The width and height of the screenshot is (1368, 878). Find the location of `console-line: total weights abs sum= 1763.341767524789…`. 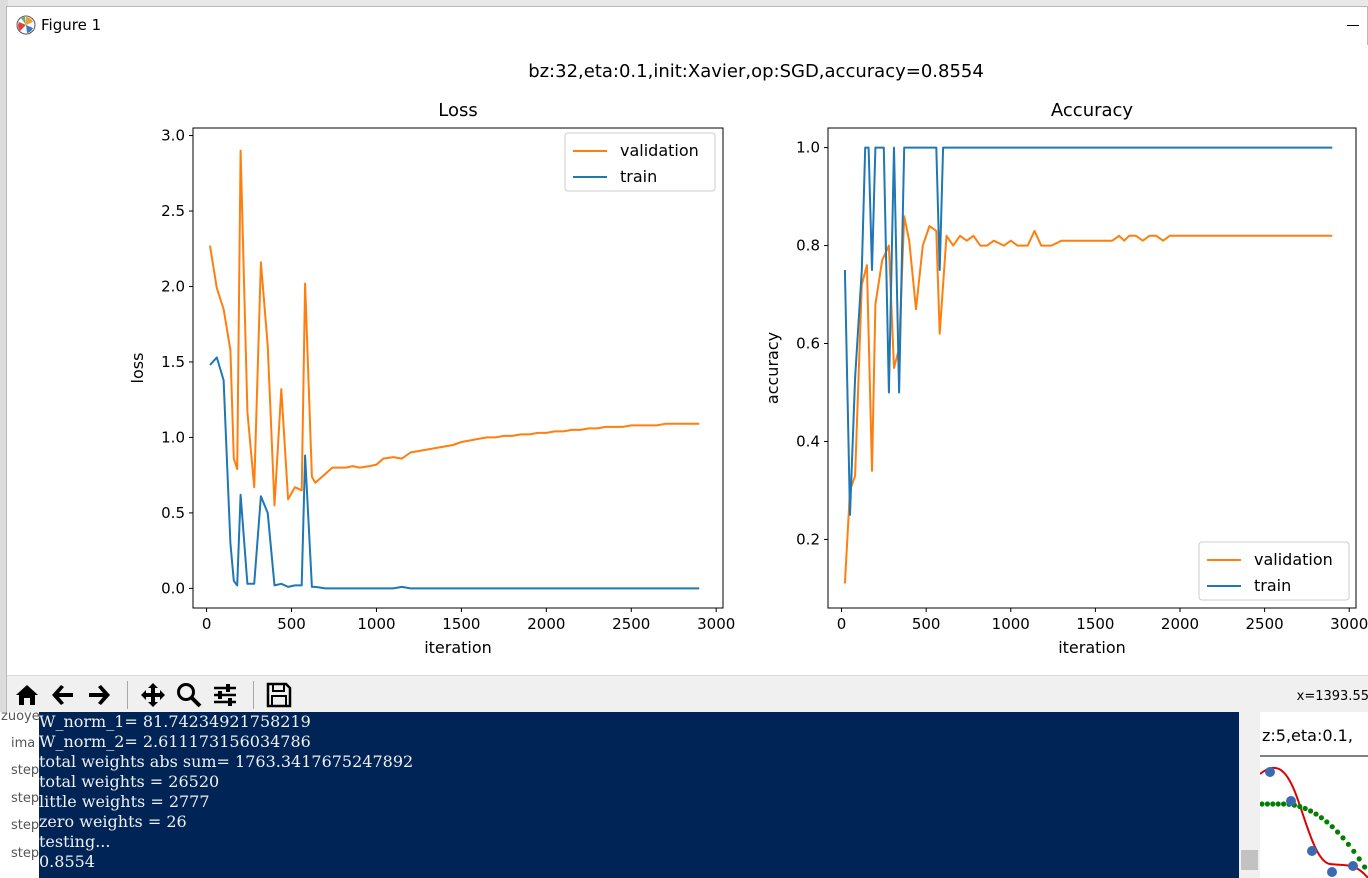

console-line: total weights abs sum= 1763.341767524789… is located at coordinates (226, 761).